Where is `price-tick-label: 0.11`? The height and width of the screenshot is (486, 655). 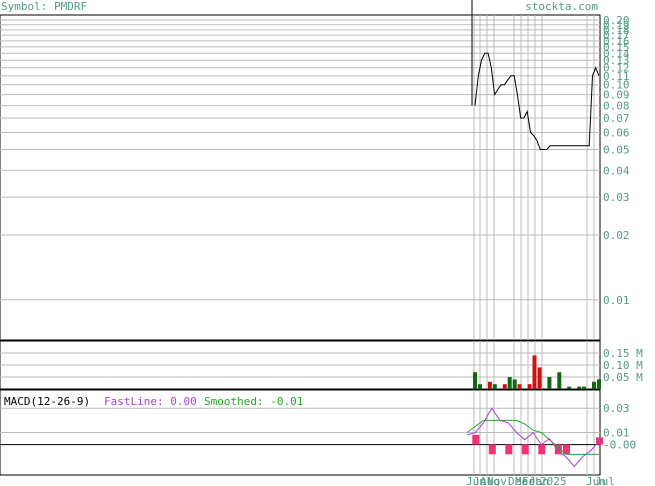
price-tick-label: 0.11 is located at coordinates (616, 76).